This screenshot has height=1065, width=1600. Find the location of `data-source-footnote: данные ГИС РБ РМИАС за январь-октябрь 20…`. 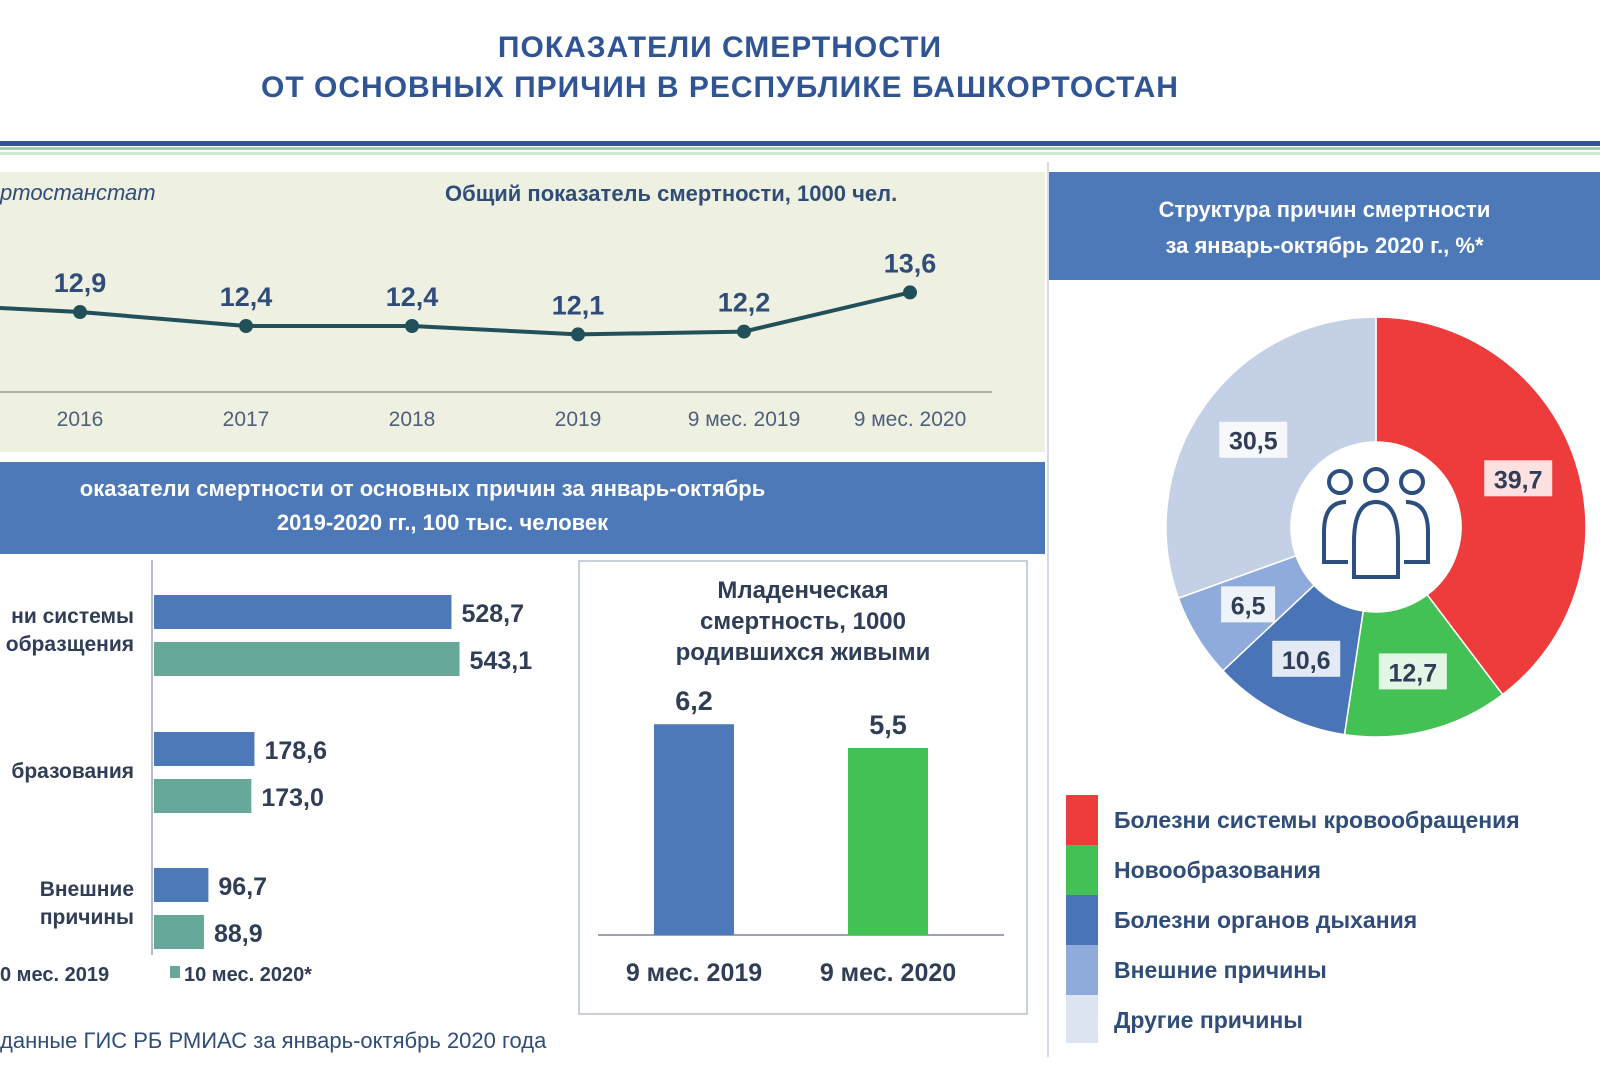

data-source-footnote: данные ГИС РБ РМИАС за январь-октябрь 20… is located at coordinates (273, 1040).